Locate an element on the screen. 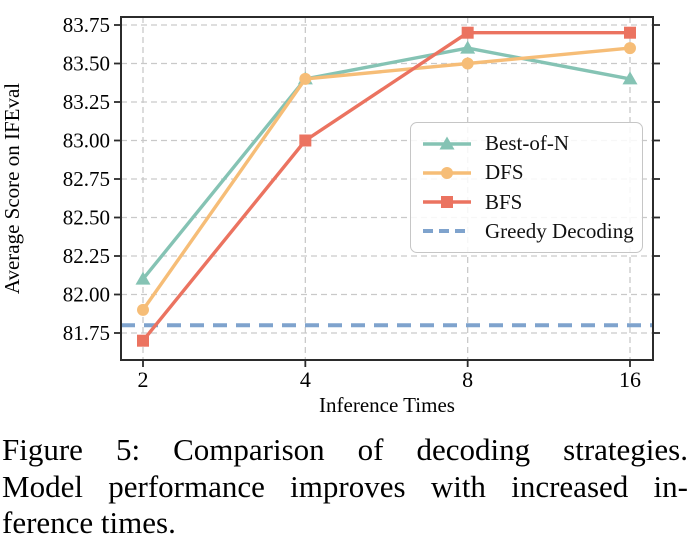 The height and width of the screenshot is (546, 690). circle-legend-icon is located at coordinates (447, 172).